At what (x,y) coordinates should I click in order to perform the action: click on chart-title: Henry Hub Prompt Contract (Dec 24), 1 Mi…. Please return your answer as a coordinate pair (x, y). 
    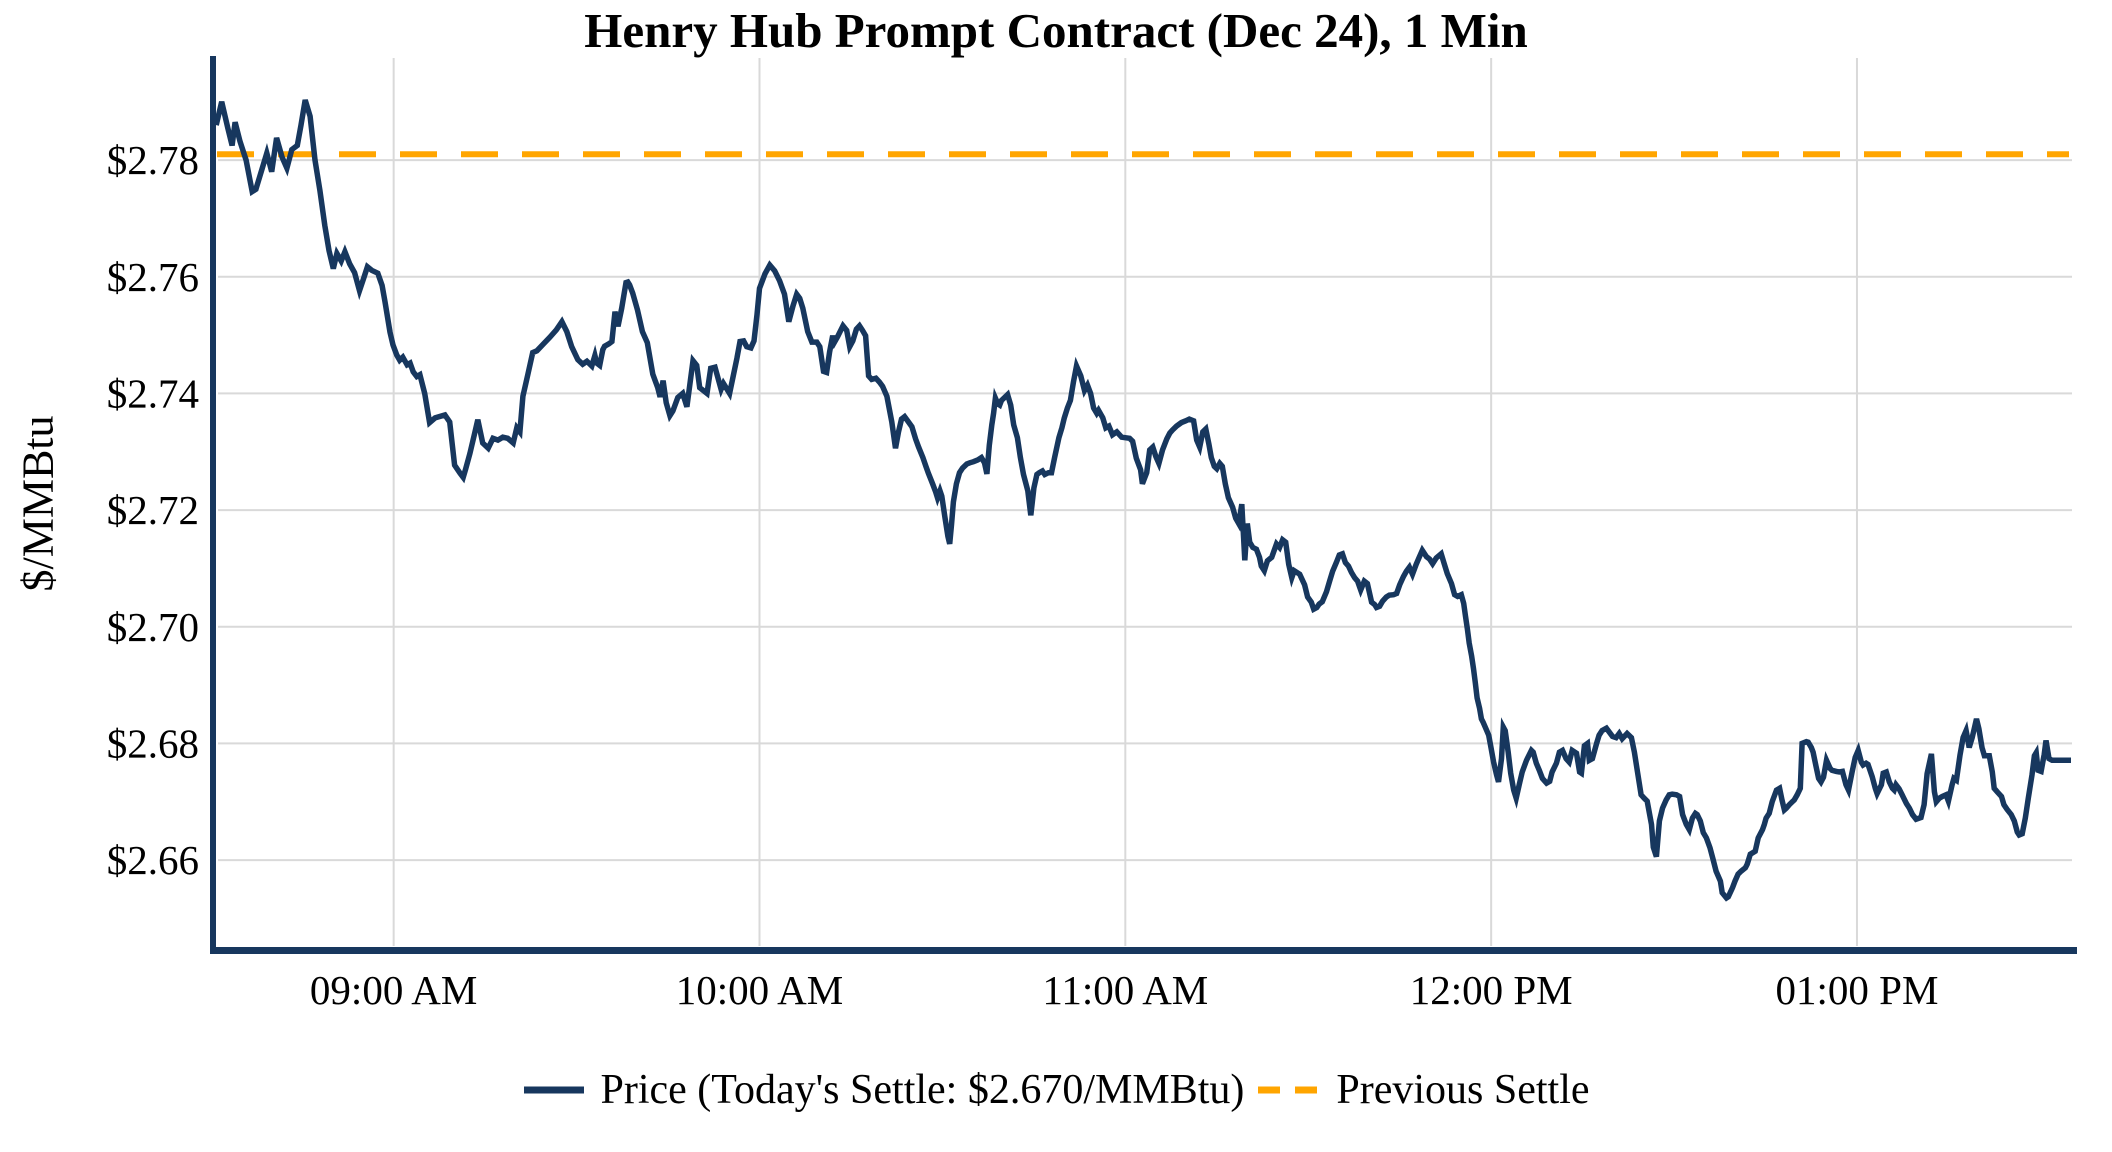
    Looking at the image, I should click on (1056, 30).